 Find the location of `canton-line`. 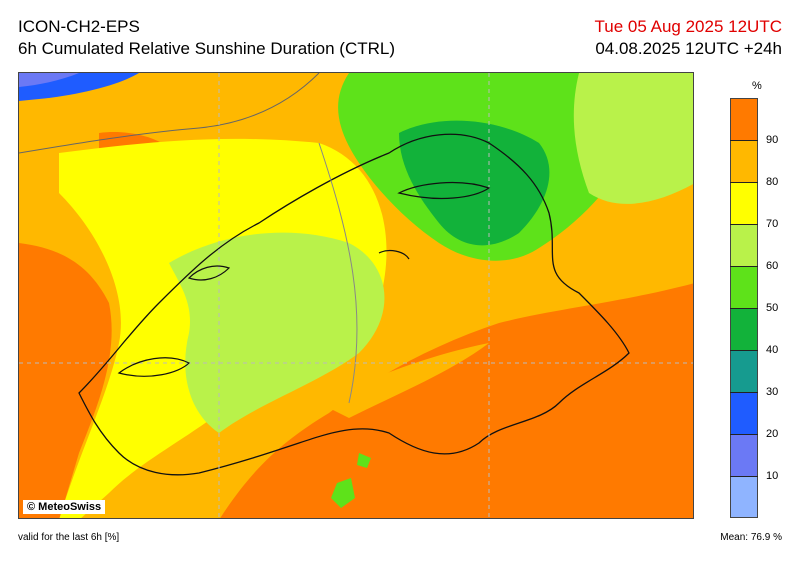

canton-line is located at coordinates (338, 273).